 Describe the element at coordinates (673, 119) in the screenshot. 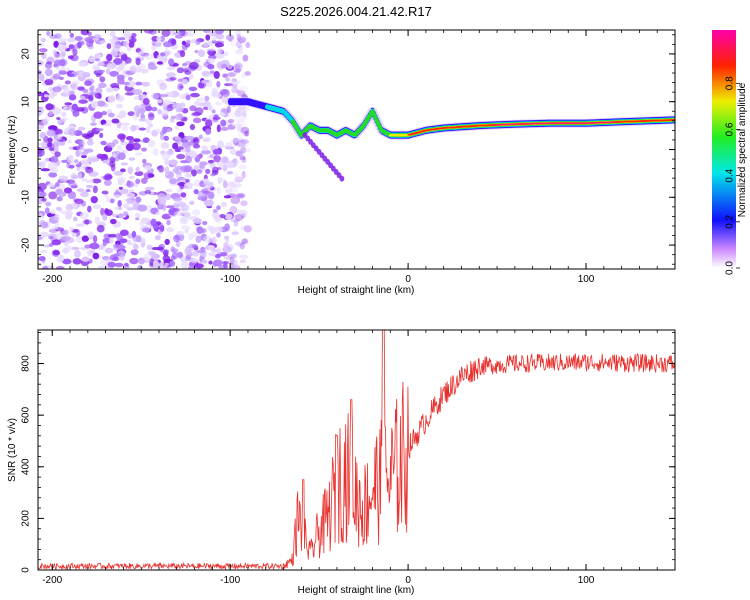

I see `spectrogram-ridge-cell` at that location.